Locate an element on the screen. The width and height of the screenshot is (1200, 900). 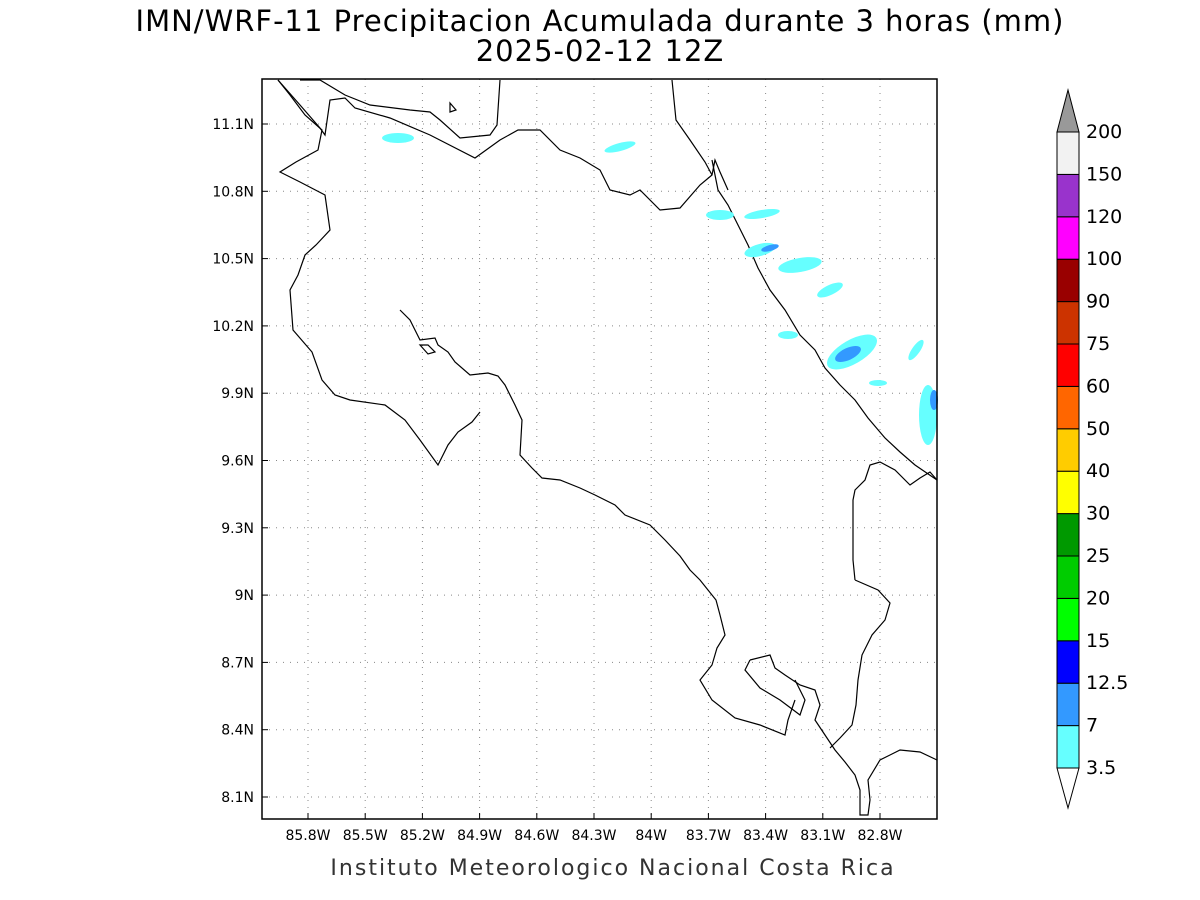
colorbar-label: 25 is located at coordinates (1098, 556).